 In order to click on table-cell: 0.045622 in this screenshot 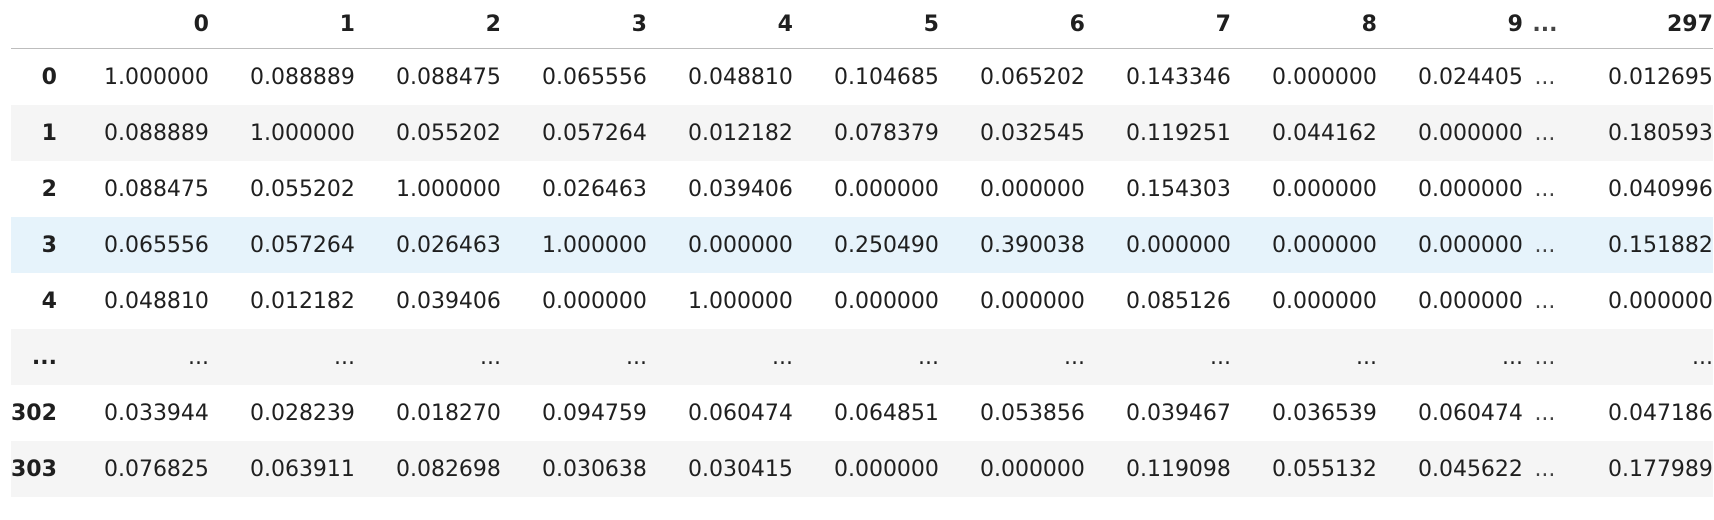, I will do `click(1470, 469)`.